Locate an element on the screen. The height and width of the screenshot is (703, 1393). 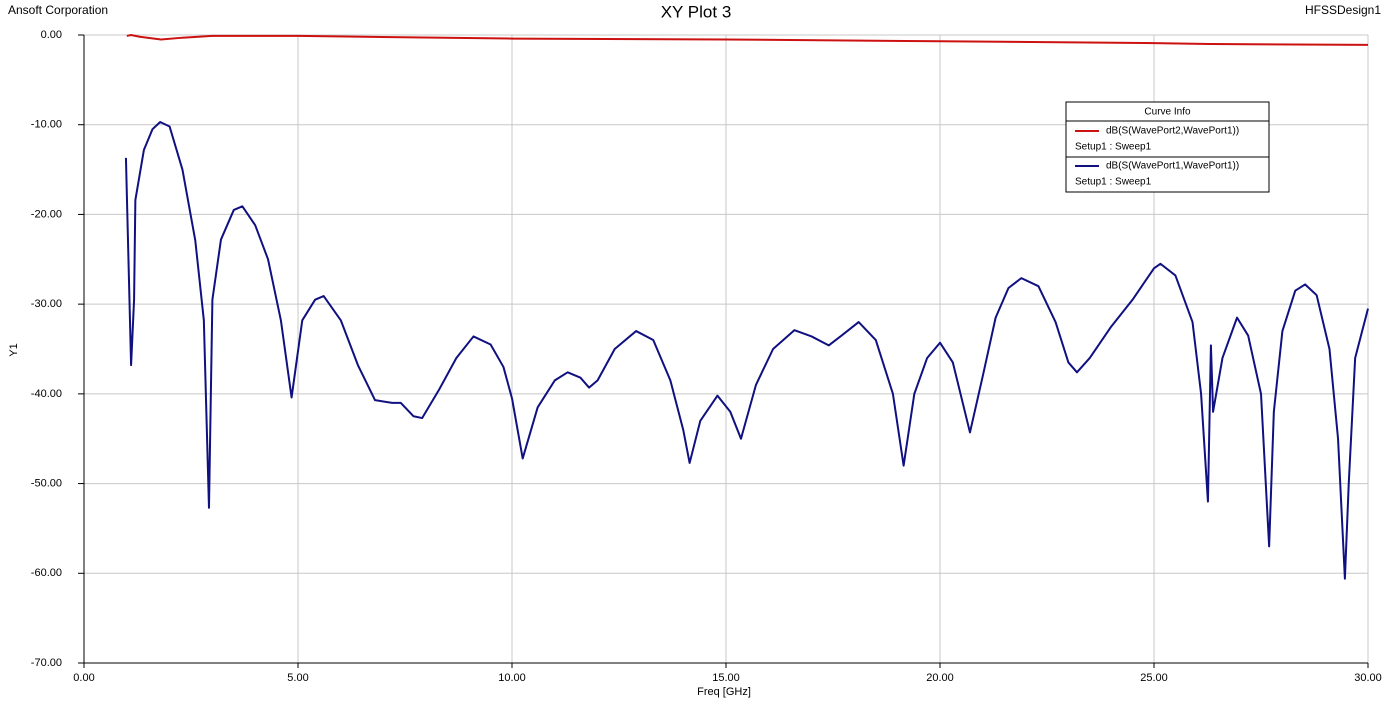
y-tick-label: -50.00 is located at coordinates (46, 483).